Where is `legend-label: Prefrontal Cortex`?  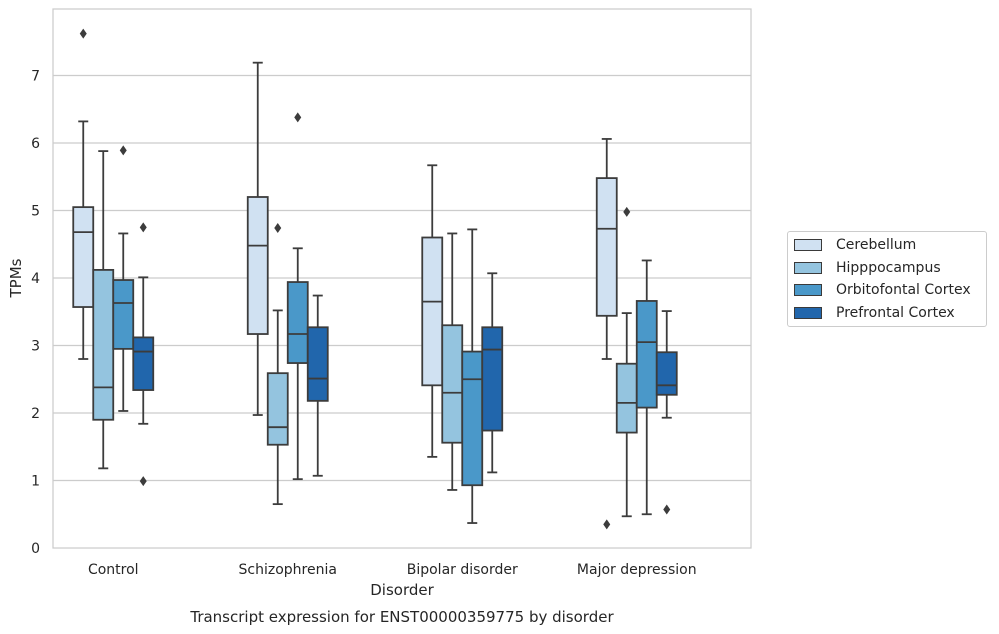 legend-label: Prefrontal Cortex is located at coordinates (895, 313).